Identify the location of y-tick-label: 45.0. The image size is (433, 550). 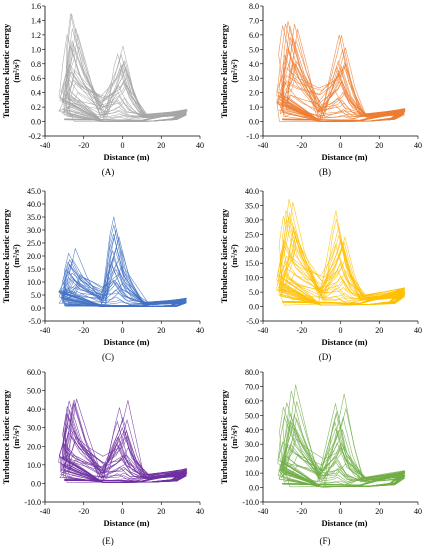
(34, 191).